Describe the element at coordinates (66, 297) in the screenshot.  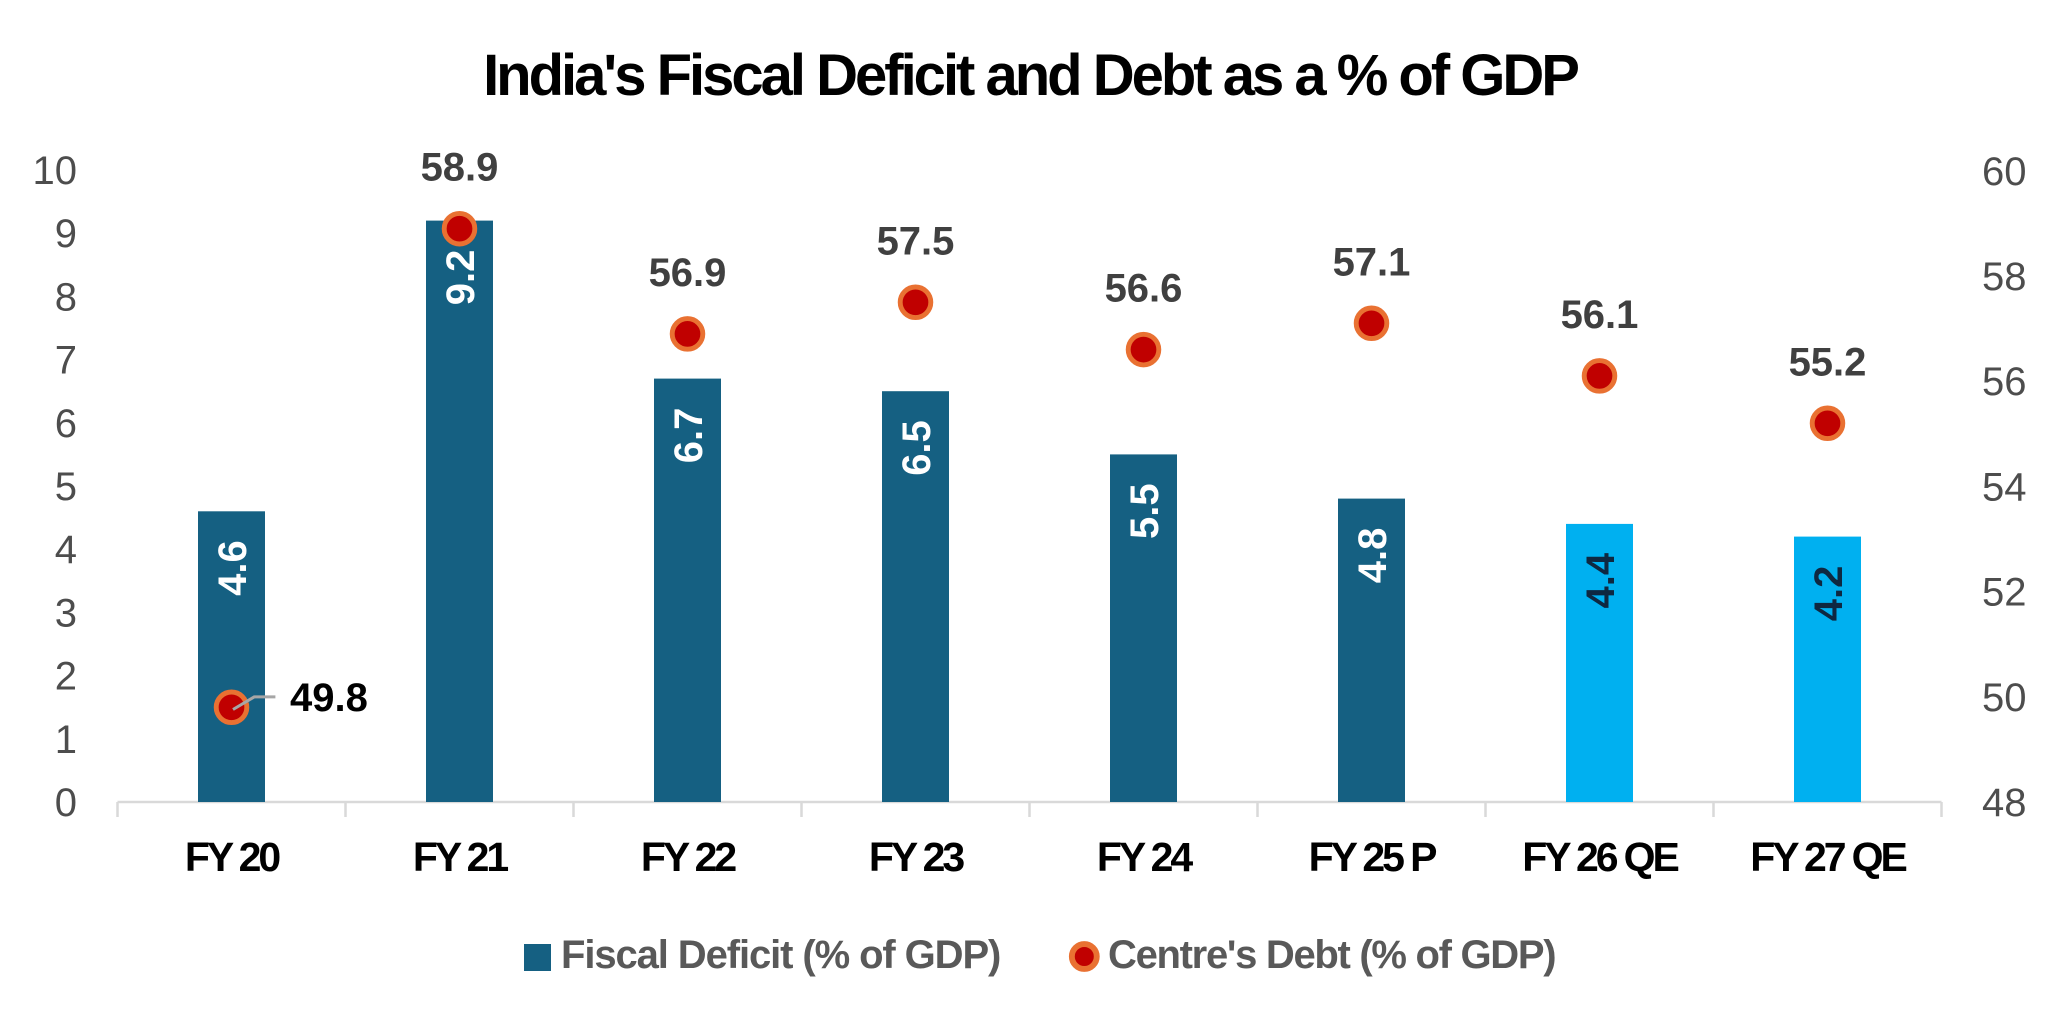
I see `svg-text: 8` at that location.